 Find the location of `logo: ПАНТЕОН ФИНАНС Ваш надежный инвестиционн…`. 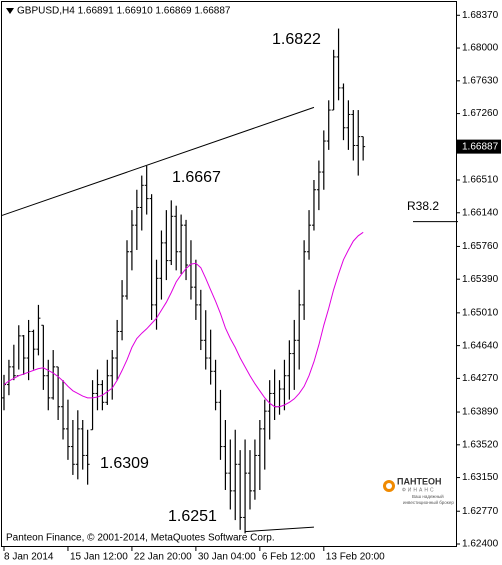

logo: ПАНТЕОН ФИНАНС Ваш надежный инвестиционн… is located at coordinates (418, 490).